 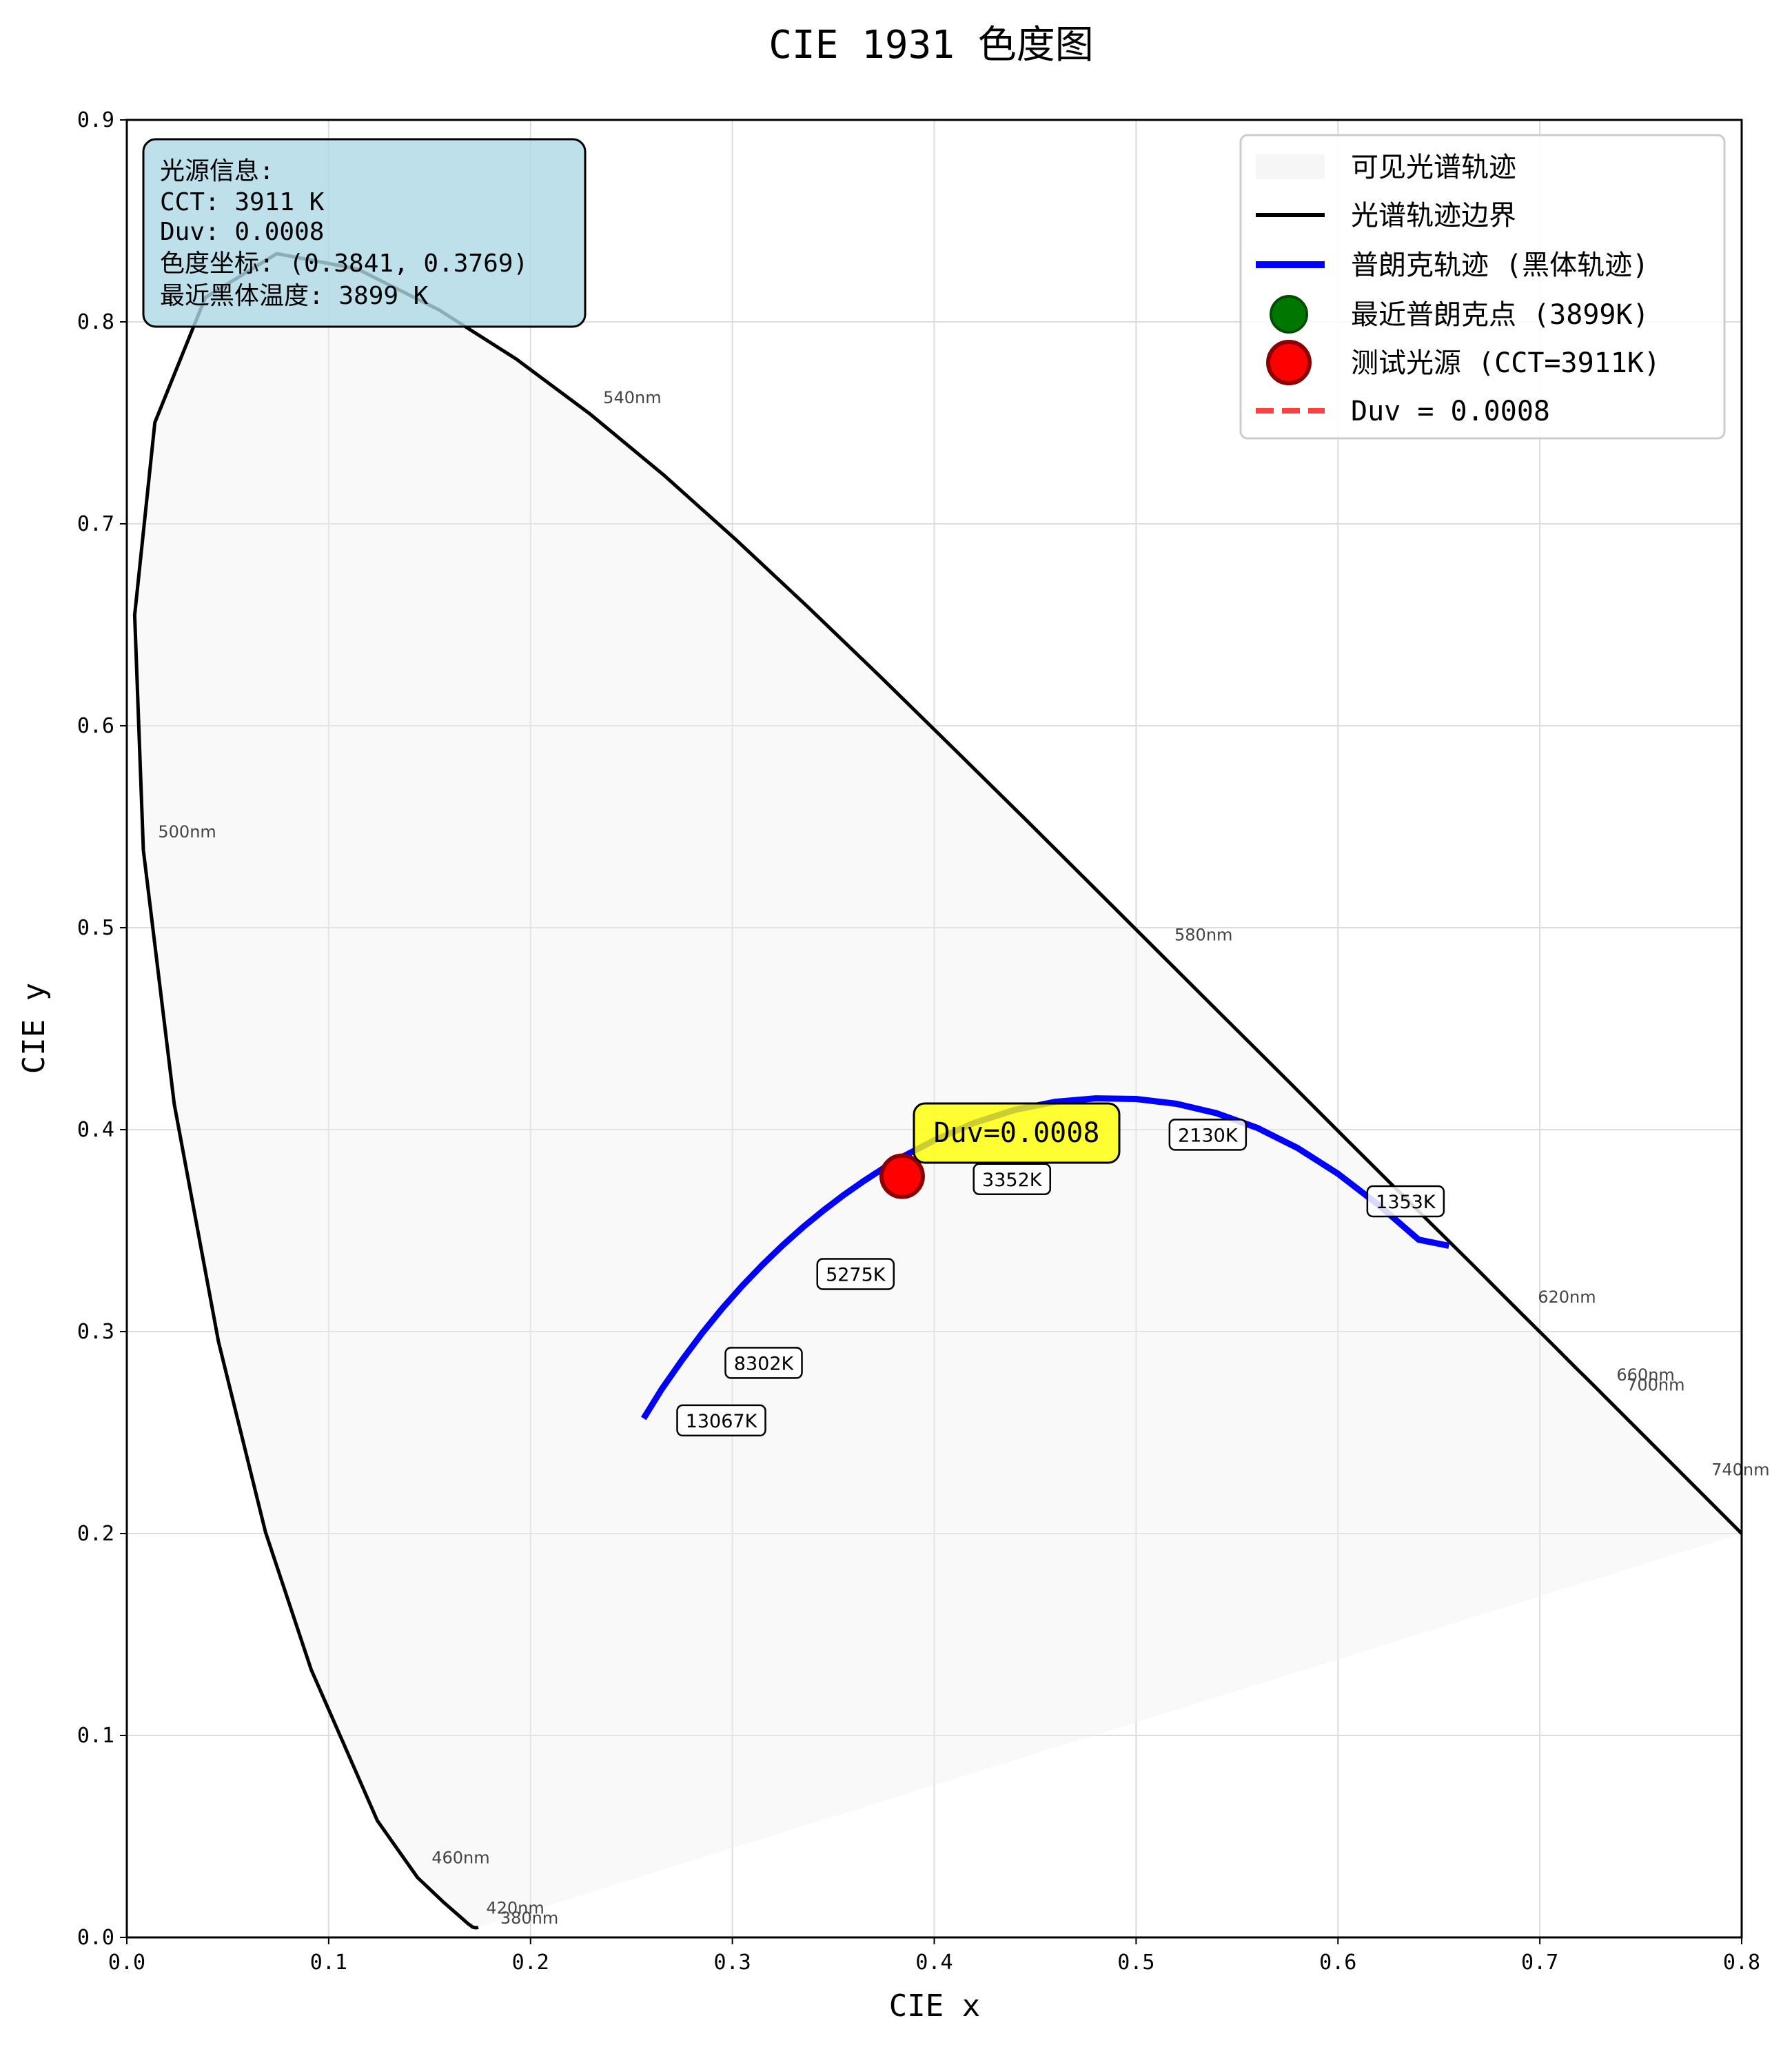 What do you see at coordinates (1406, 1202) in the screenshot?
I see `cct-label: 1353K` at bounding box center [1406, 1202].